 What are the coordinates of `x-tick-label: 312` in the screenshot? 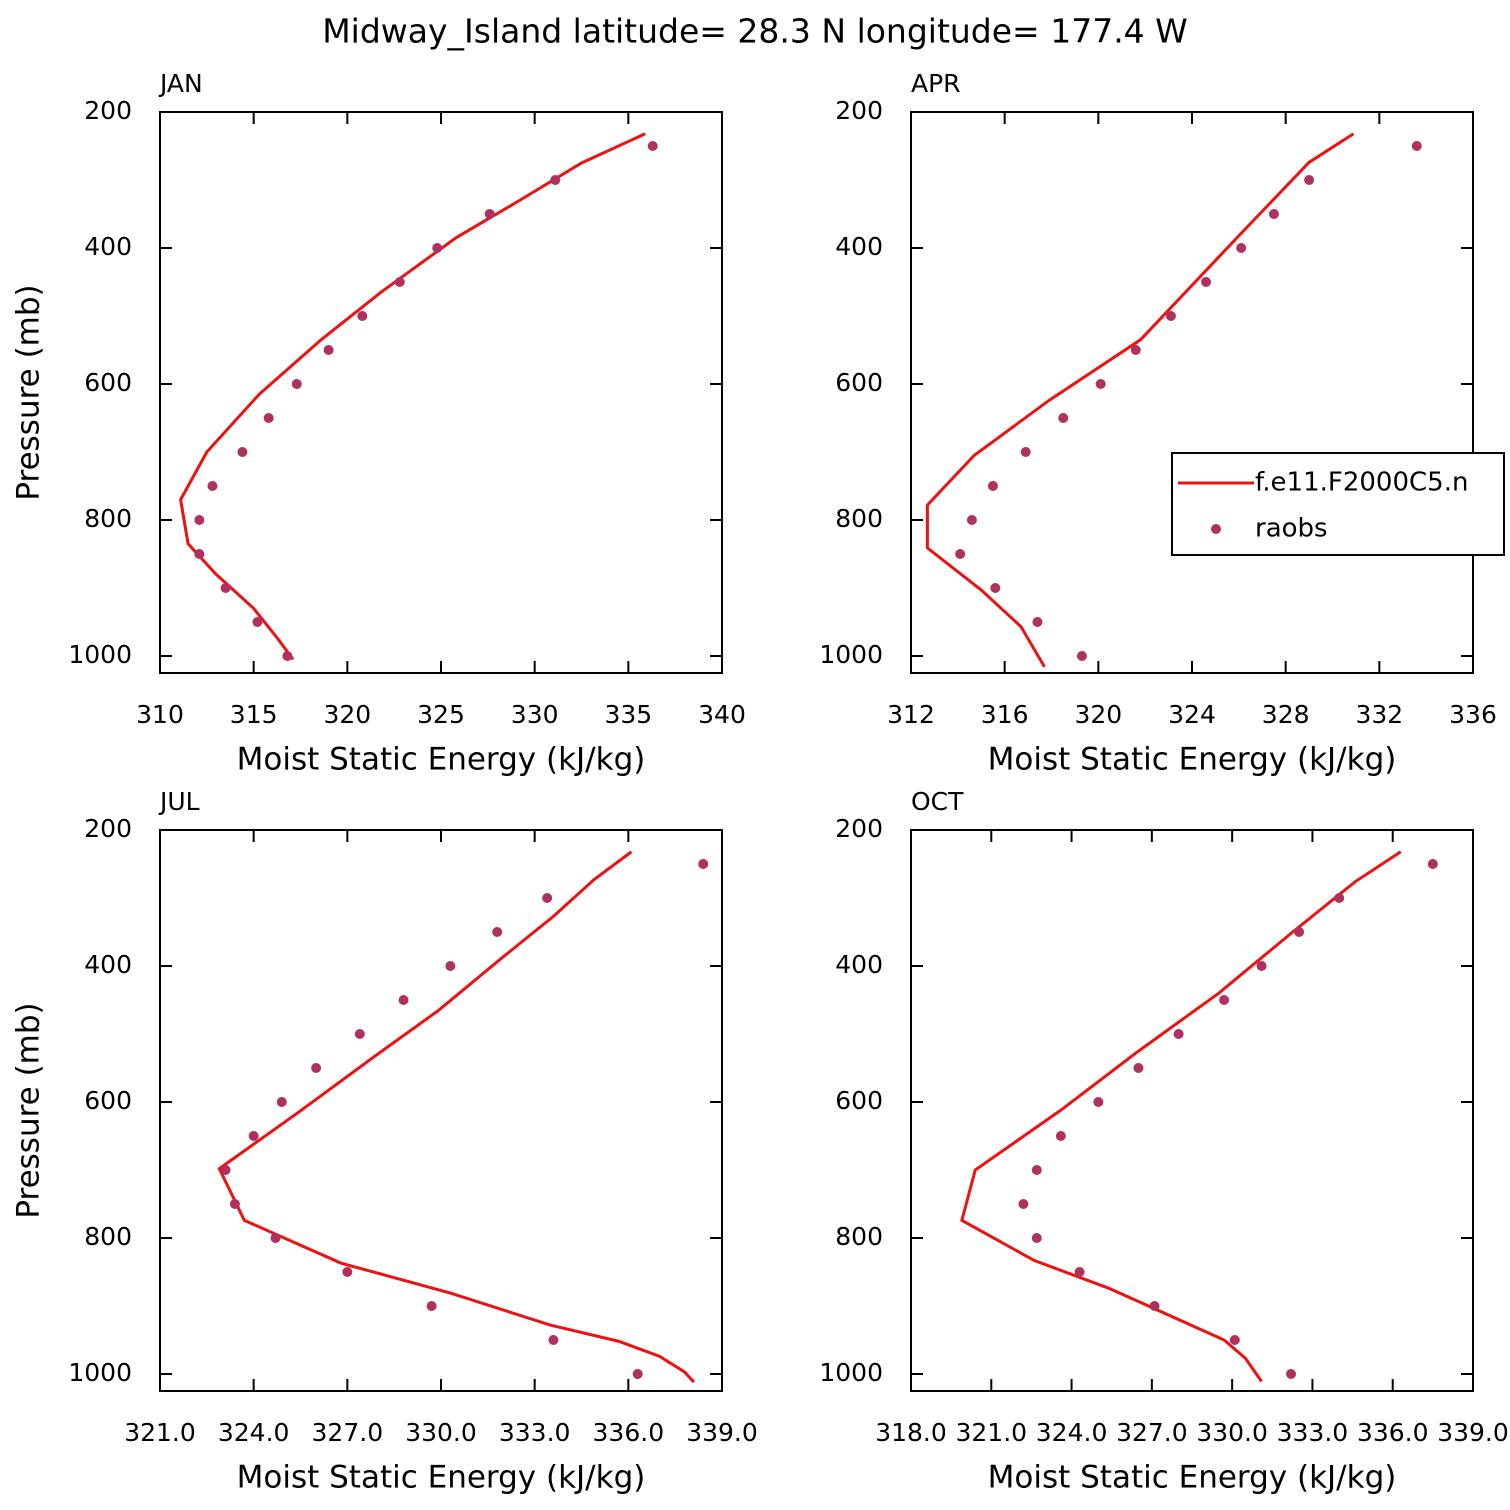 It's located at (911, 714).